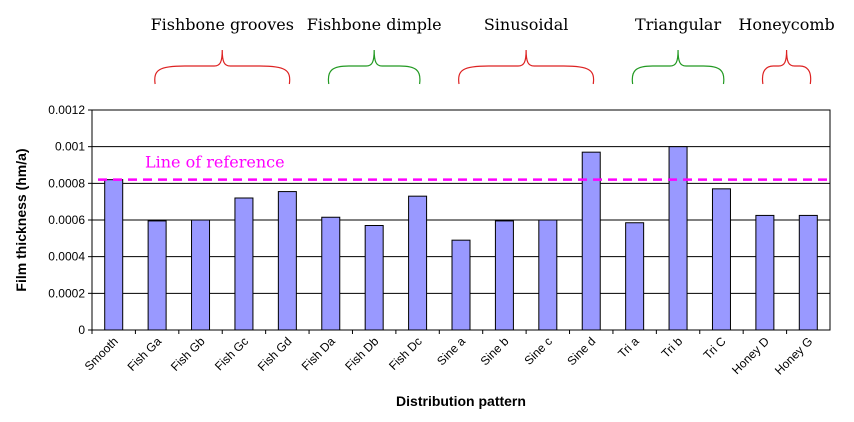  Describe the element at coordinates (793, 355) in the screenshot. I see `x-tick-label: Honey G` at that location.